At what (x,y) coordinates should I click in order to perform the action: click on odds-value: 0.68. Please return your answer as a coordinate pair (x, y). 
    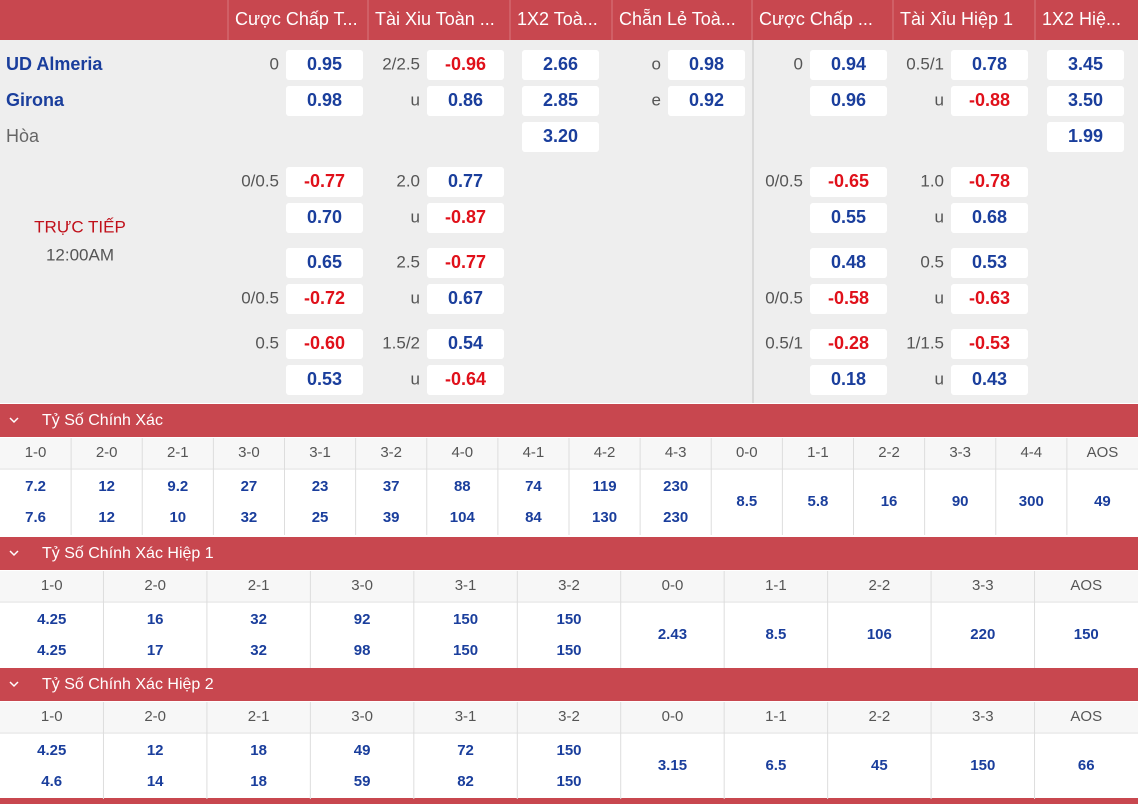
    Looking at the image, I should click on (989, 217).